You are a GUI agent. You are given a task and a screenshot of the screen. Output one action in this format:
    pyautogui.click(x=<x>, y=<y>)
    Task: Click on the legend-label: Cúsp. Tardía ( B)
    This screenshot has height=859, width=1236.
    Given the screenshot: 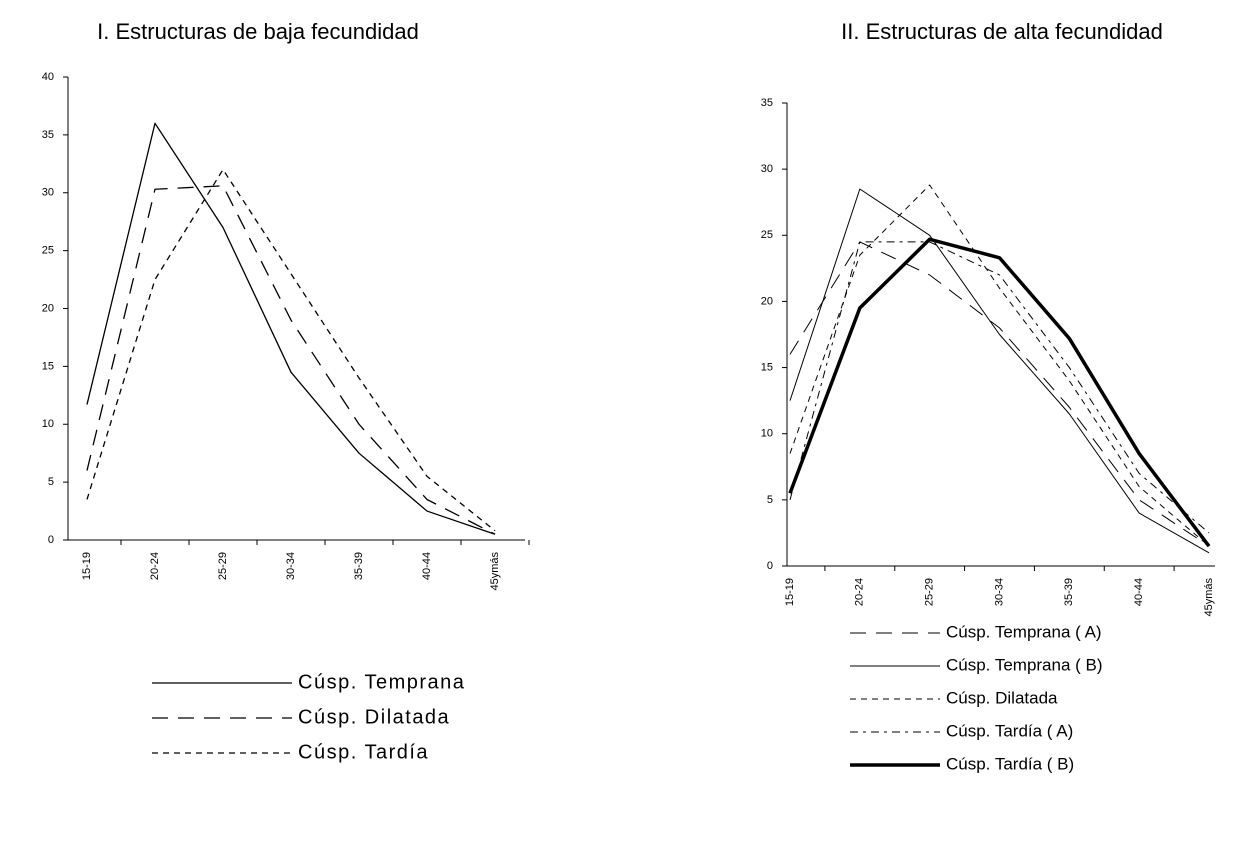 What is the action you would take?
    pyautogui.click(x=1010, y=763)
    